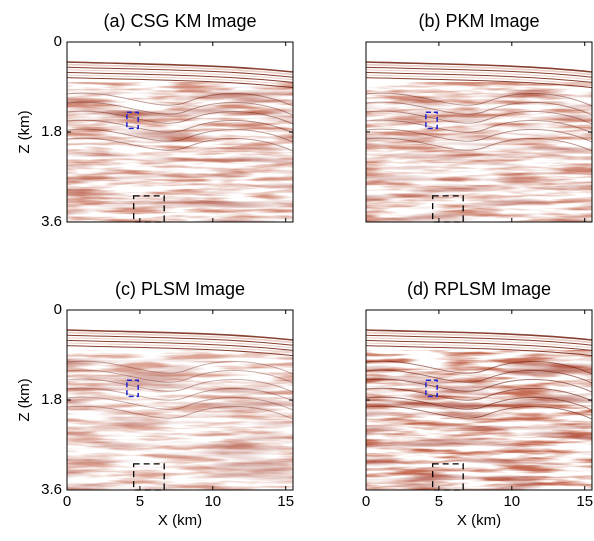 This screenshot has width=594, height=541. What do you see at coordinates (179, 21) in the screenshot?
I see `panel-title: (a) CSG KM Image` at bounding box center [179, 21].